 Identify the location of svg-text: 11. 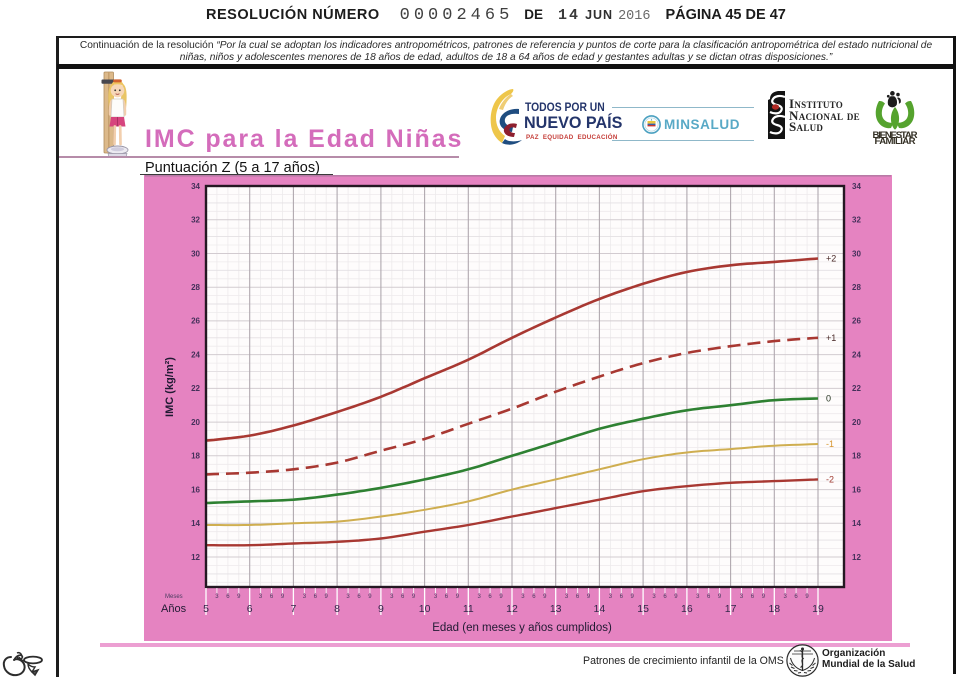
(468, 609).